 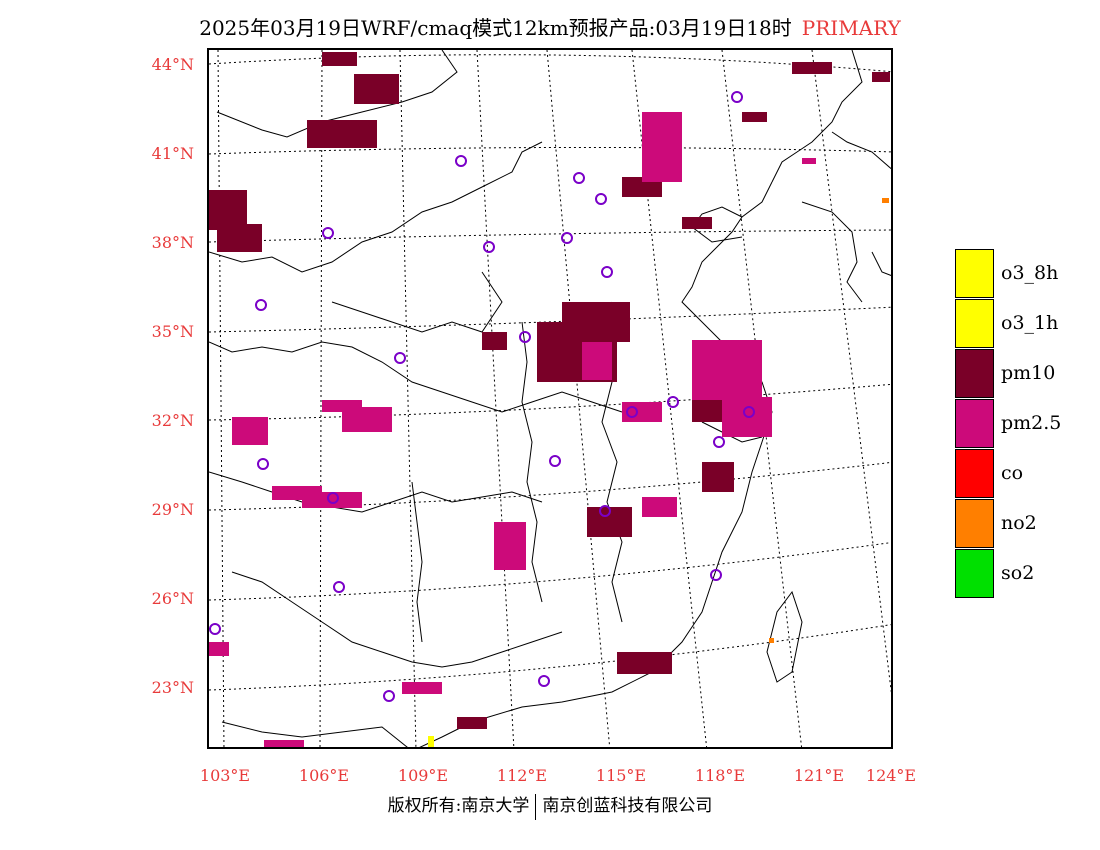 I want to click on lon-label-109: 109°E, so click(x=423, y=775).